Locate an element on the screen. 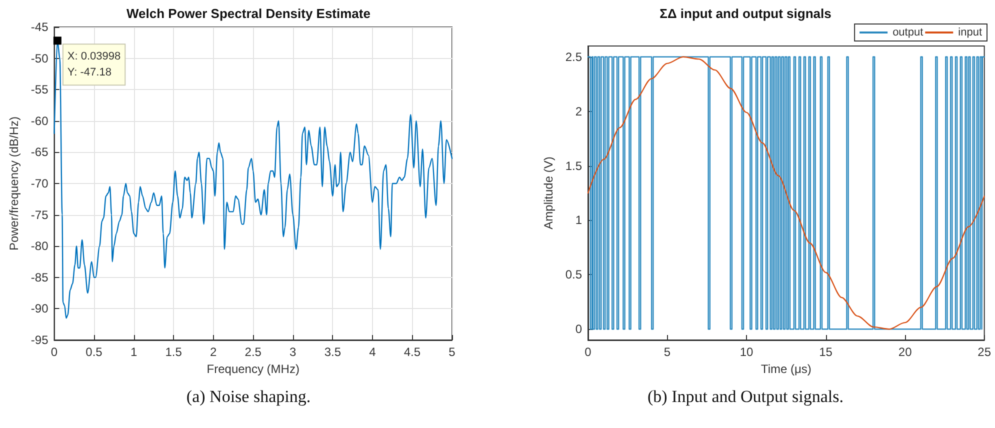  text: (a) Noise shaping. is located at coordinates (248, 396).